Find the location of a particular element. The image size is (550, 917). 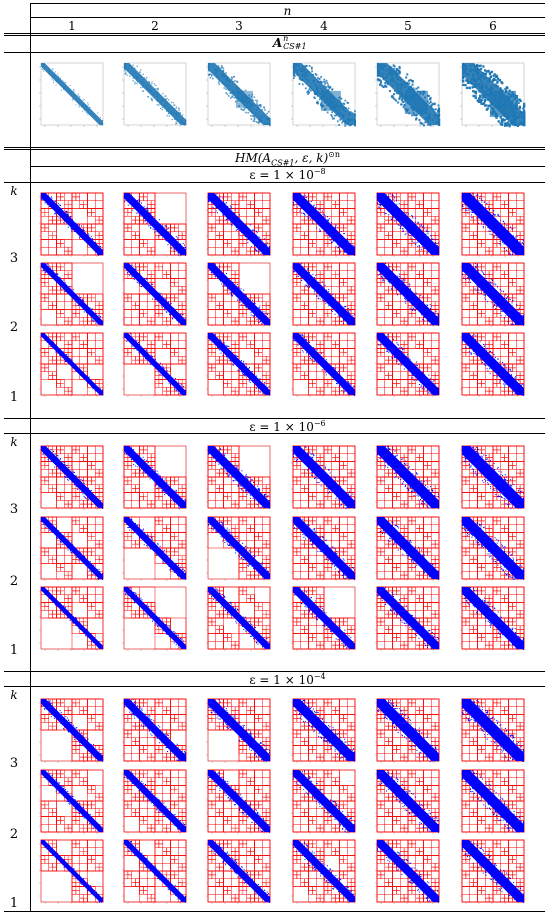

rule-above-eps3 is located at coordinates (274, 671).